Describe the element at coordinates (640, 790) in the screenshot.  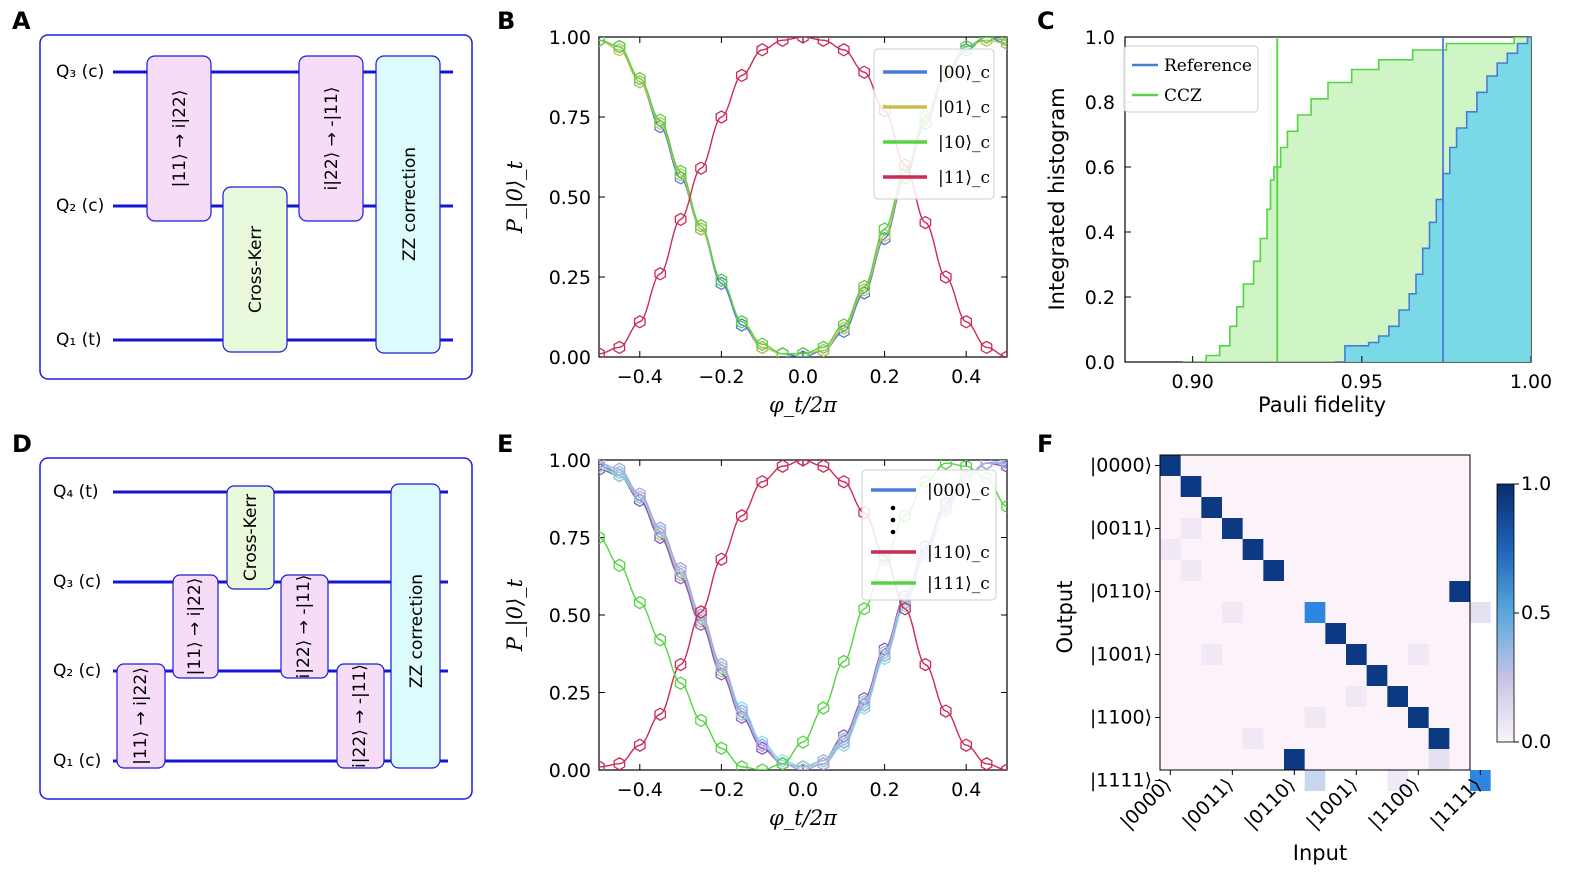
I see `chart-e-xtick-label: −0.4` at that location.